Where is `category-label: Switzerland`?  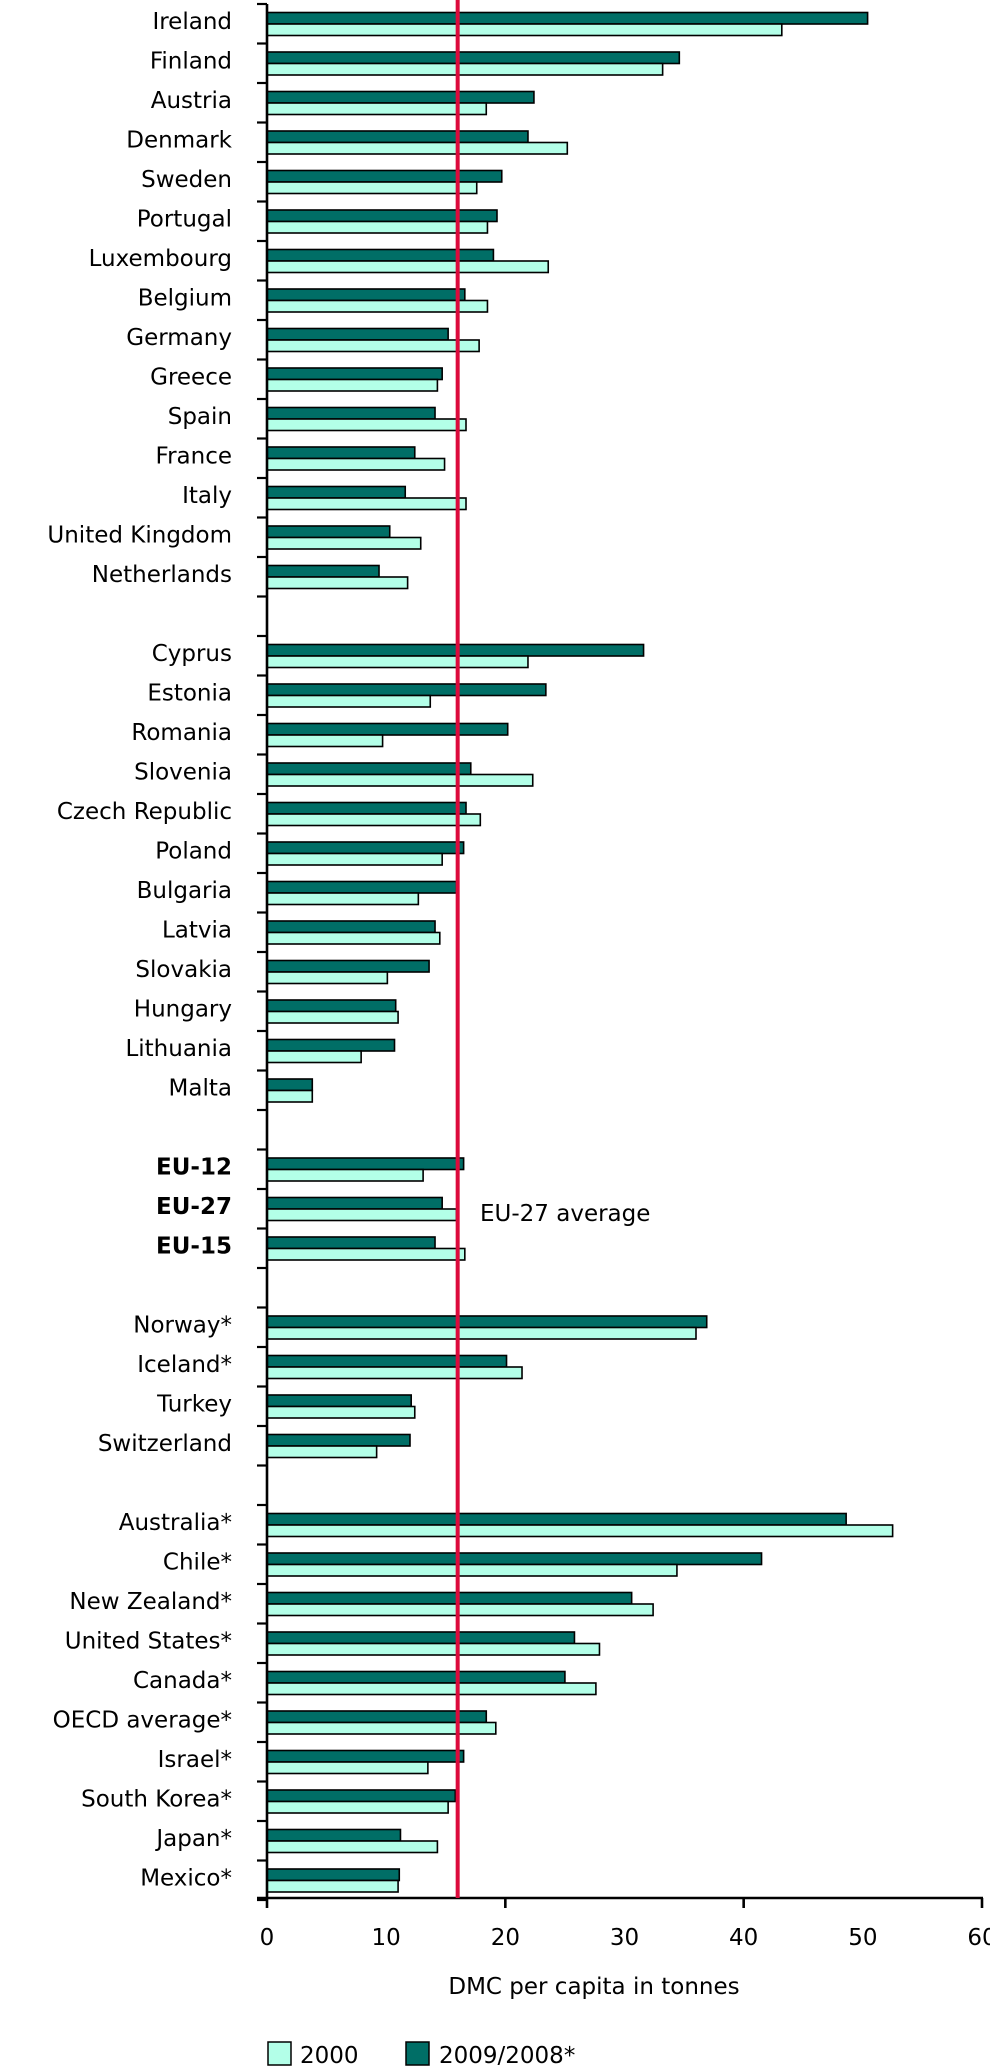
category-label: Switzerland is located at coordinates (165, 1444).